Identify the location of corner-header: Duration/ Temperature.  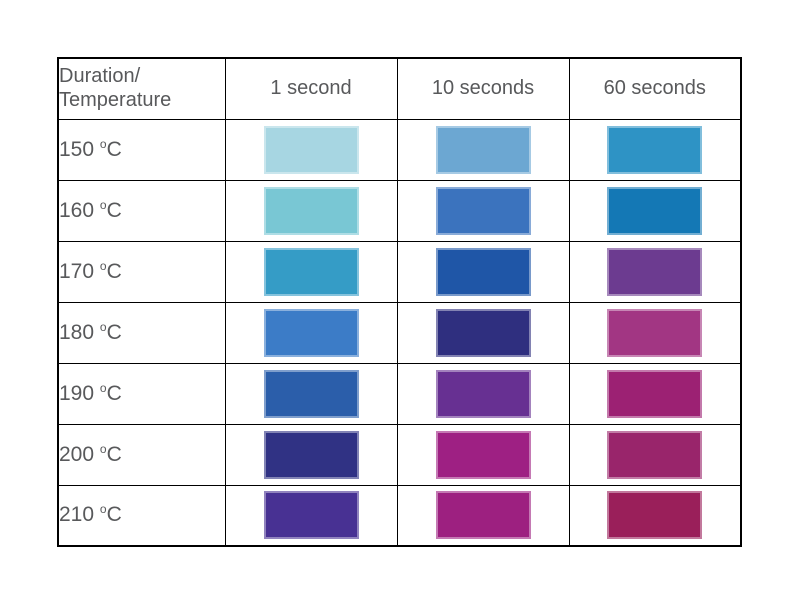
(141, 88).